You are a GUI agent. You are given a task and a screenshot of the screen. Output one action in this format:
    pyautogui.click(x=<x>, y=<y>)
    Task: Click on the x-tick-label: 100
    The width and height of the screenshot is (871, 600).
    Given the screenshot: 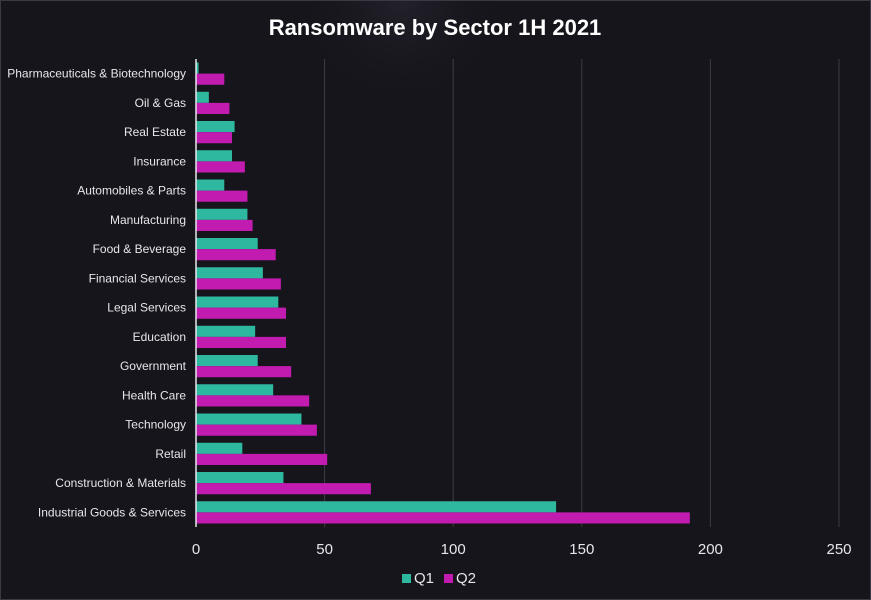 What is the action you would take?
    pyautogui.click(x=453, y=549)
    